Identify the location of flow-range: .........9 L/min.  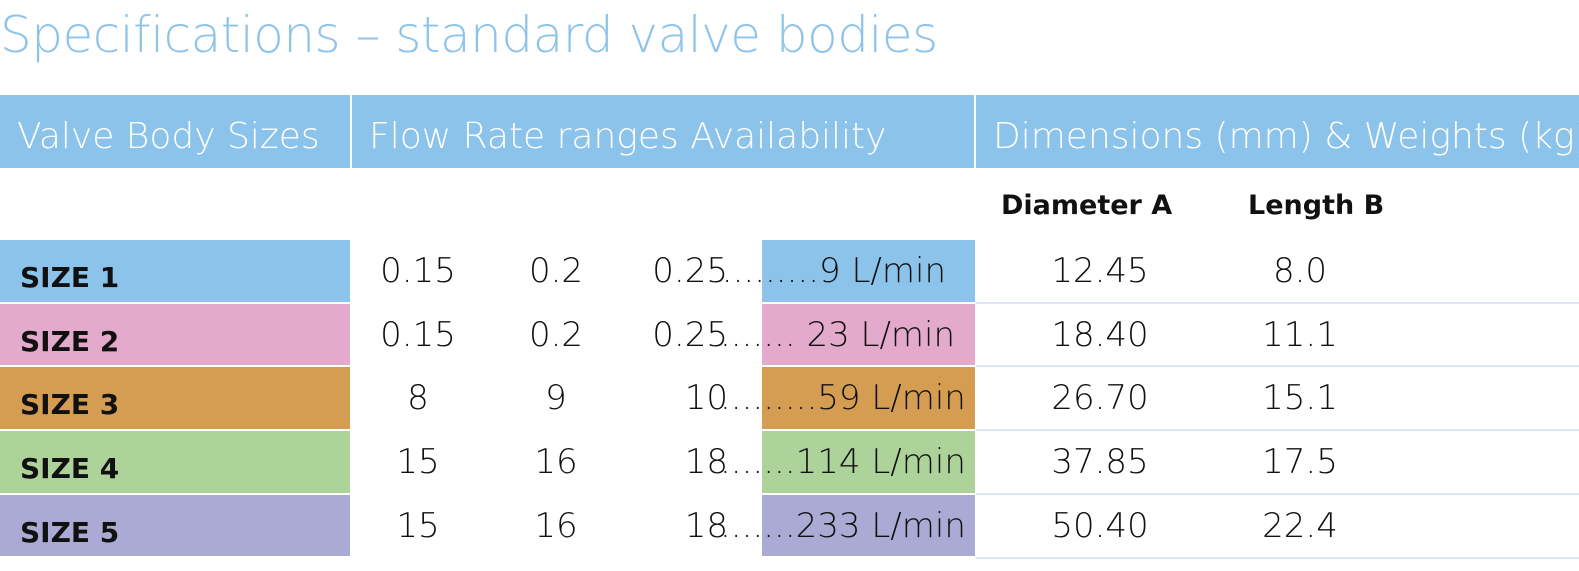
(833, 271).